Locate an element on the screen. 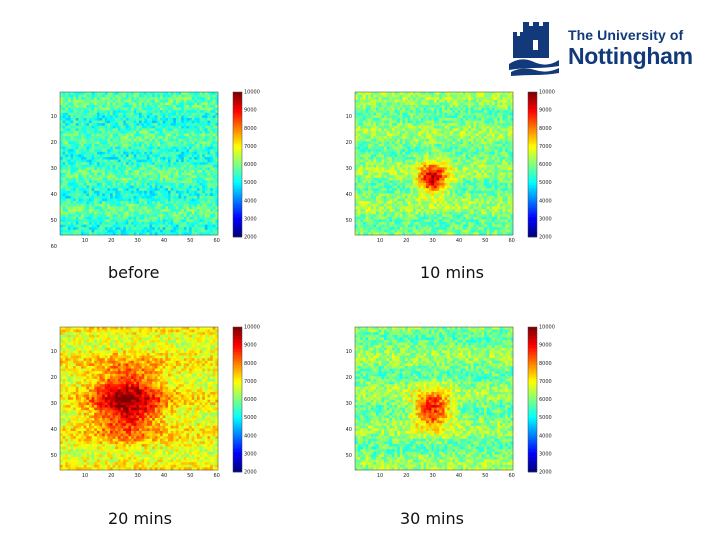 This screenshot has width=720, height=540. colorbar-tick-label: 3000 is located at coordinates (250, 219).